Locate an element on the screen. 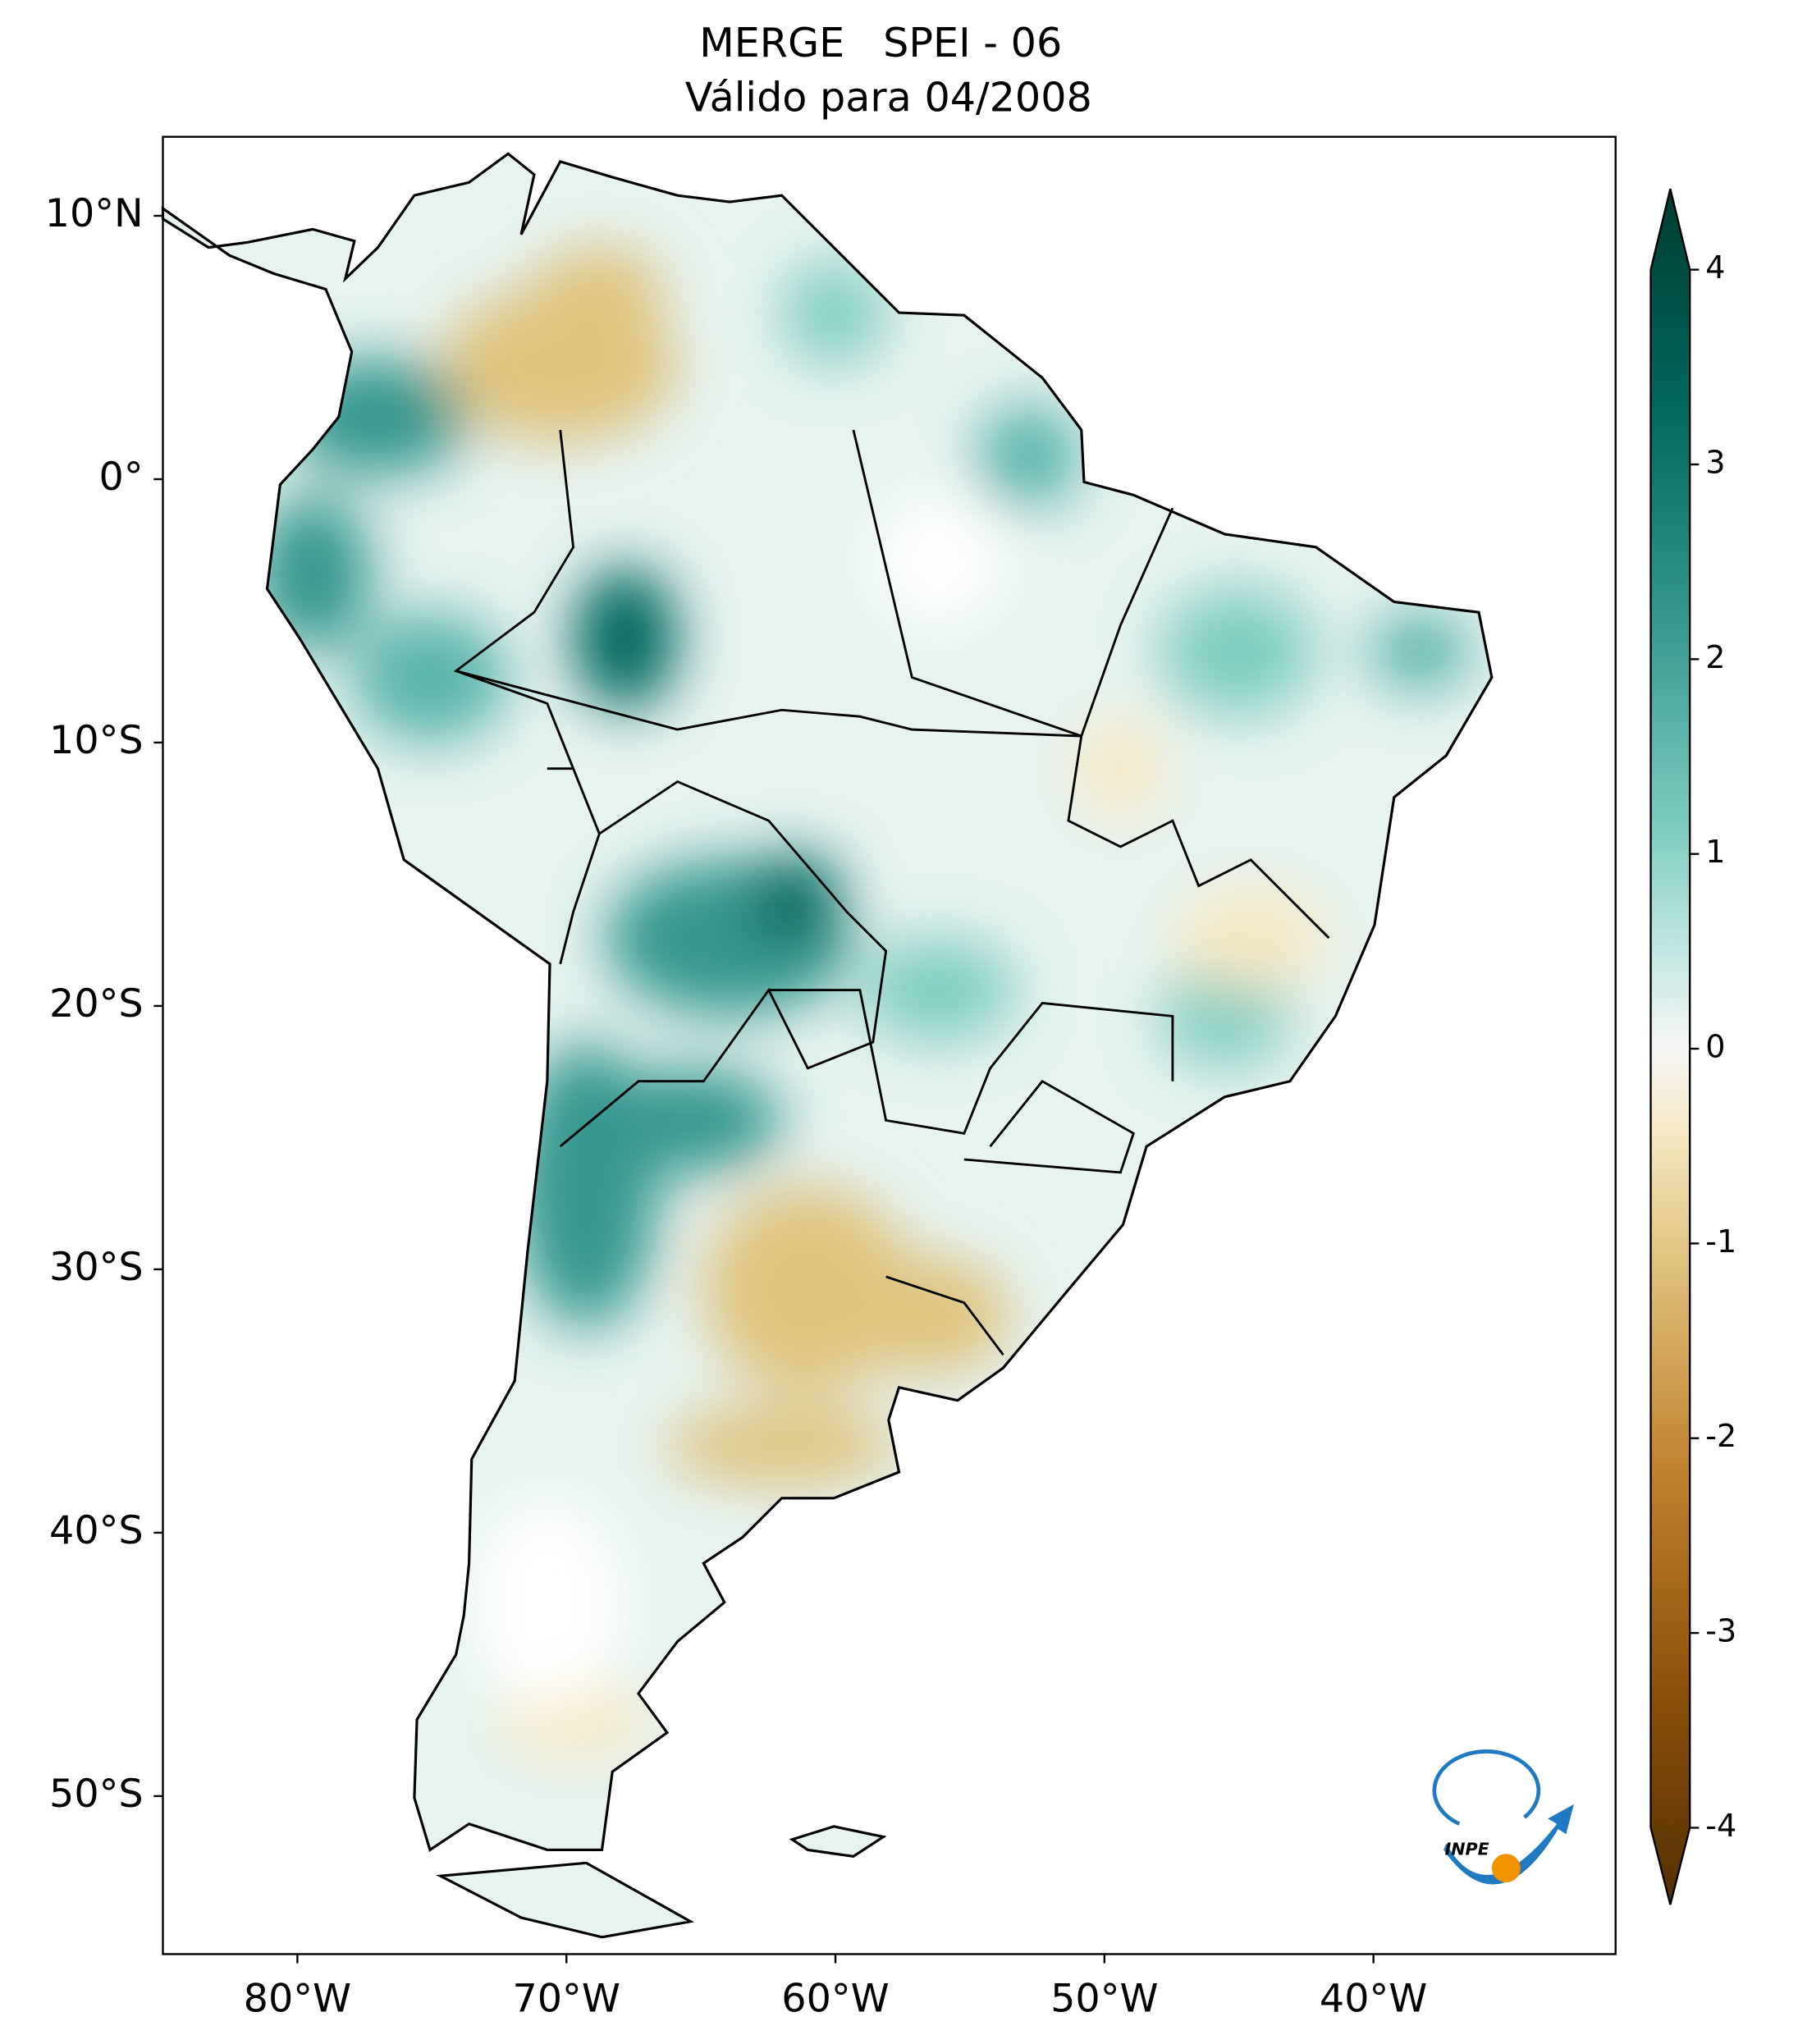  y-tick-label: 30°S is located at coordinates (96, 1267).